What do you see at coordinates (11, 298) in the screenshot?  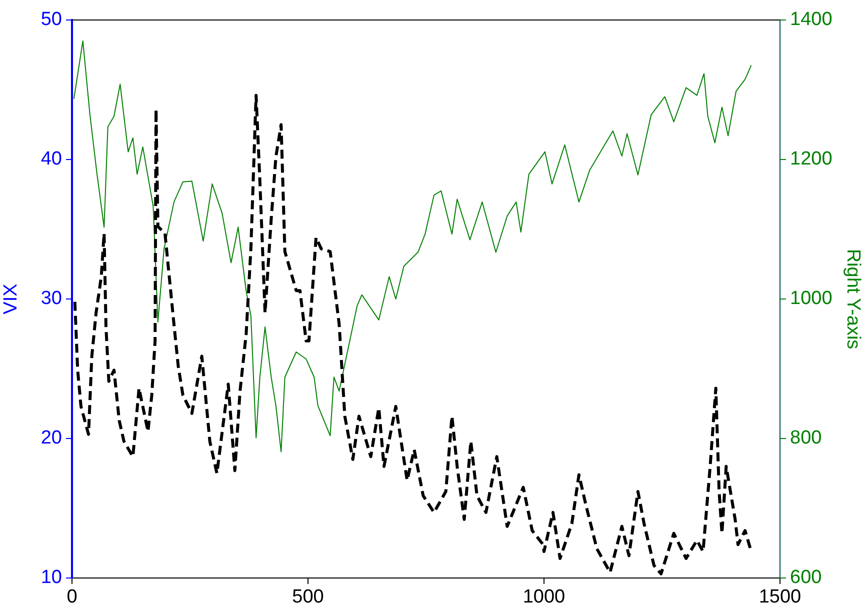 I see `y-axis-title: VIX` at bounding box center [11, 298].